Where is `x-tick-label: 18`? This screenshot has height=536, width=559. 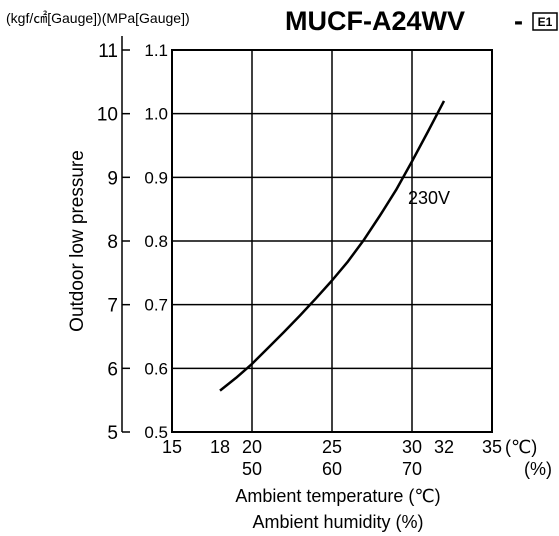
x-tick-label: 18 is located at coordinates (220, 447).